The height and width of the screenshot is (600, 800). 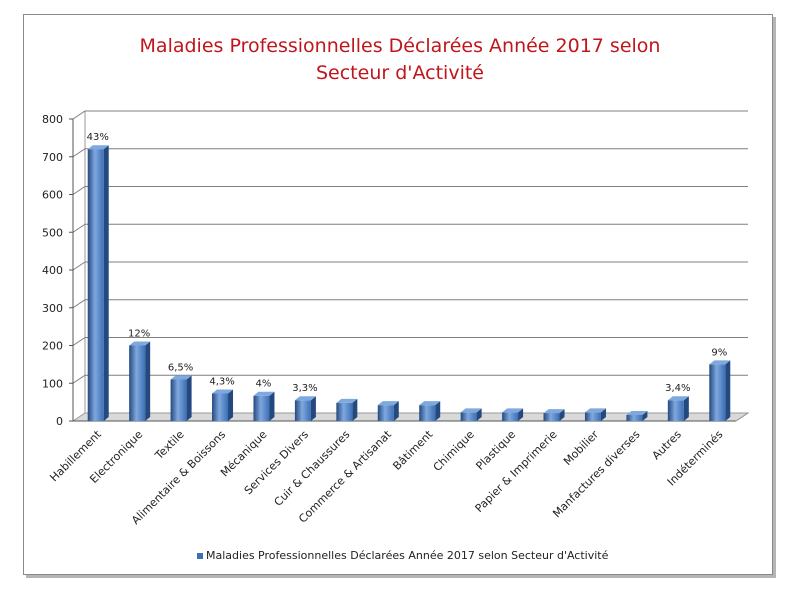 I want to click on x-tick-label: Autres, so click(x=667, y=445).